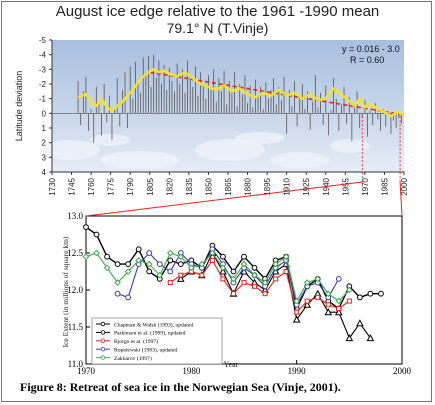 The image size is (435, 405). Describe the element at coordinates (401, 199) in the screenshot. I see `marker-connector-right` at that location.